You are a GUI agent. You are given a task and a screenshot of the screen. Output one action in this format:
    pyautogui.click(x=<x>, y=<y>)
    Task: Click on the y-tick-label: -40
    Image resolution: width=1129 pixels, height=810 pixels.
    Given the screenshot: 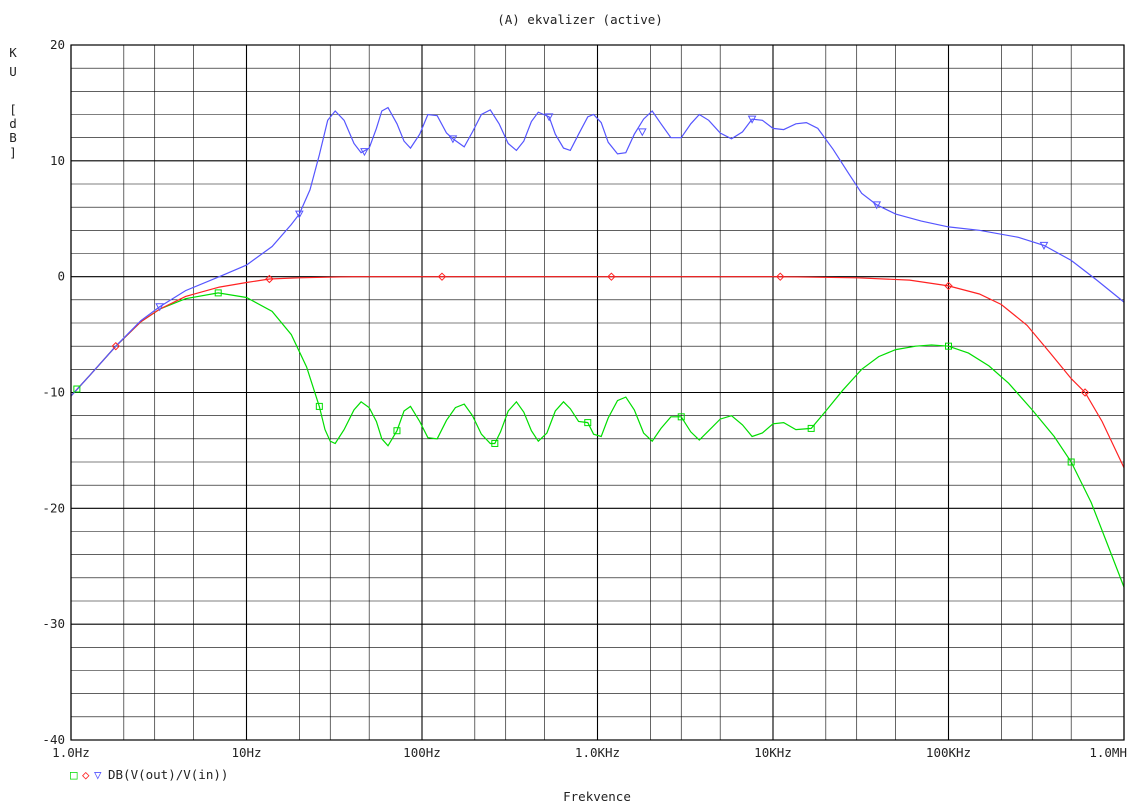 What is the action you would take?
    pyautogui.click(x=53, y=739)
    